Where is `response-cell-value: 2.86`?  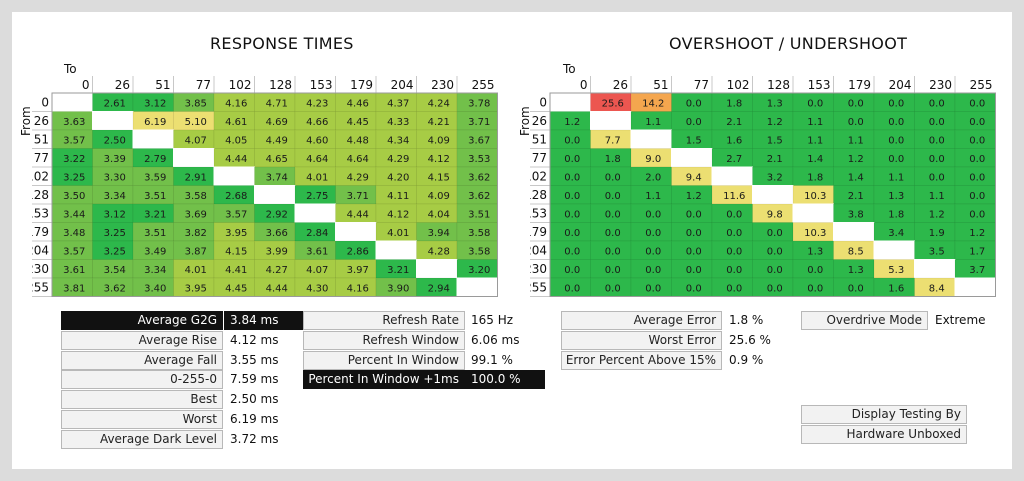
response-cell-value: 2.86 is located at coordinates (358, 251).